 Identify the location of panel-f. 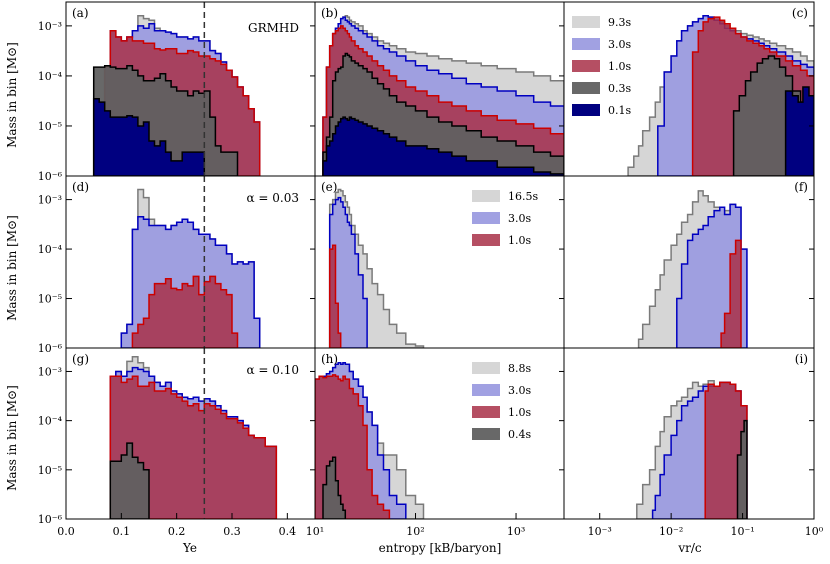
(692, 269).